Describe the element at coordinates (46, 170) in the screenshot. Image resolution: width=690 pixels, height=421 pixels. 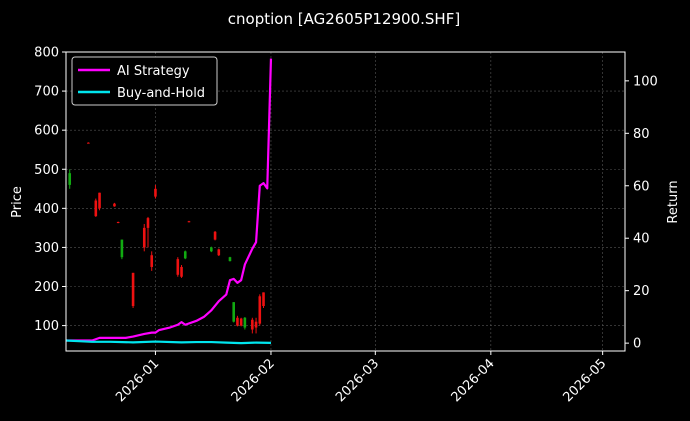
I see `left-tick-label: 500` at that location.